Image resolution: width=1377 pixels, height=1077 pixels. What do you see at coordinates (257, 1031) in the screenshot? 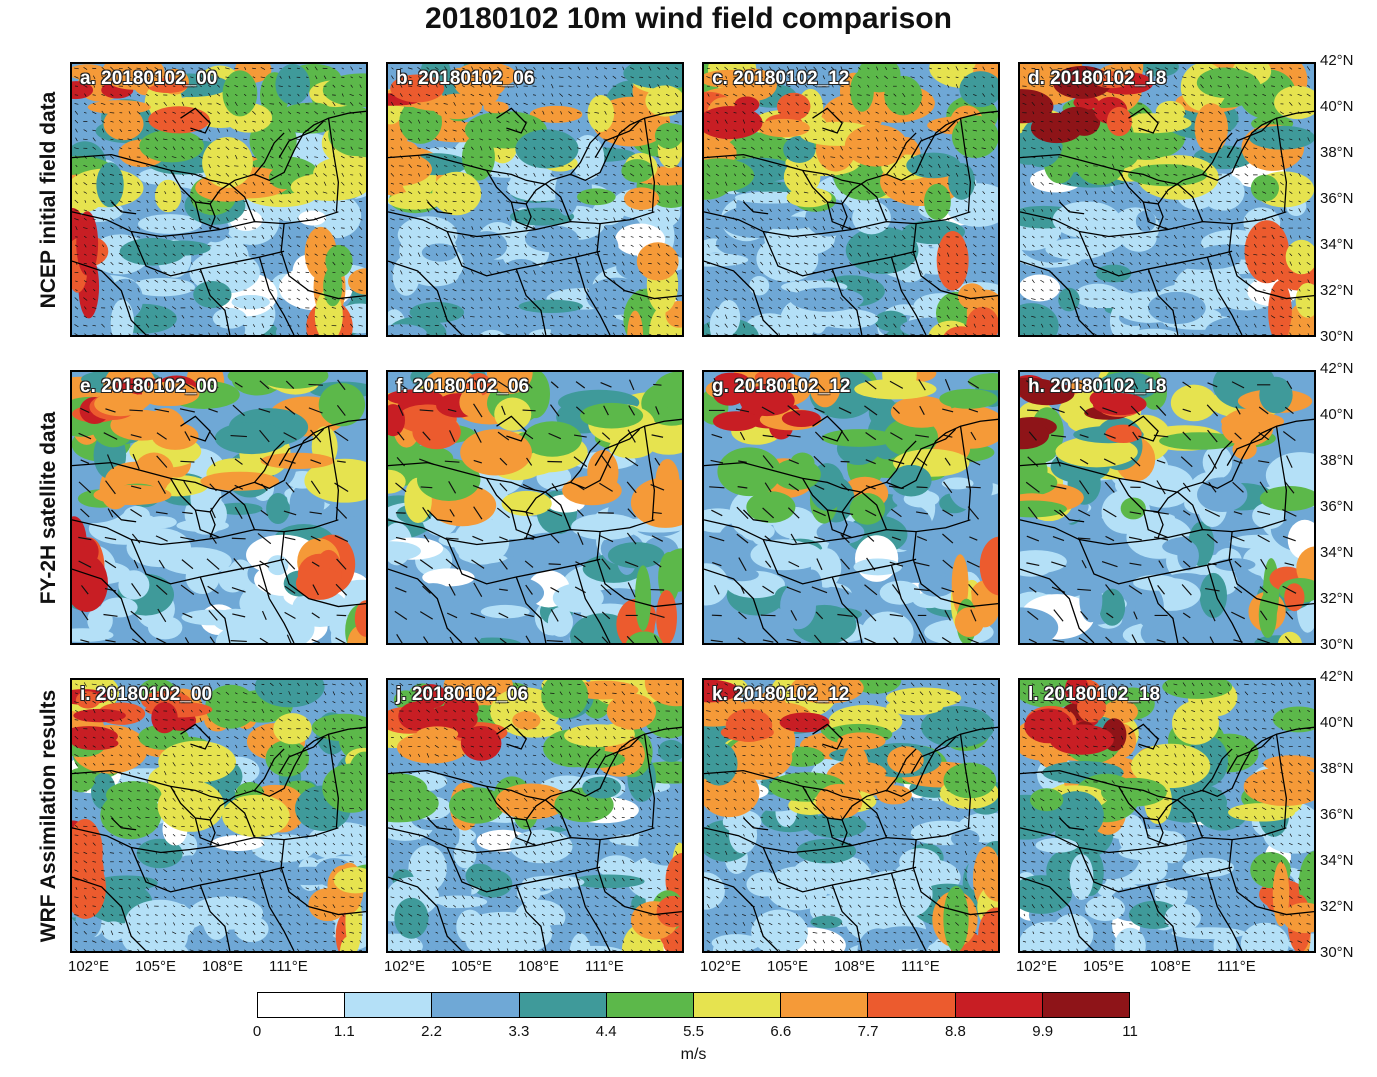
I see `colorbar-tick-label: 0` at bounding box center [257, 1031].